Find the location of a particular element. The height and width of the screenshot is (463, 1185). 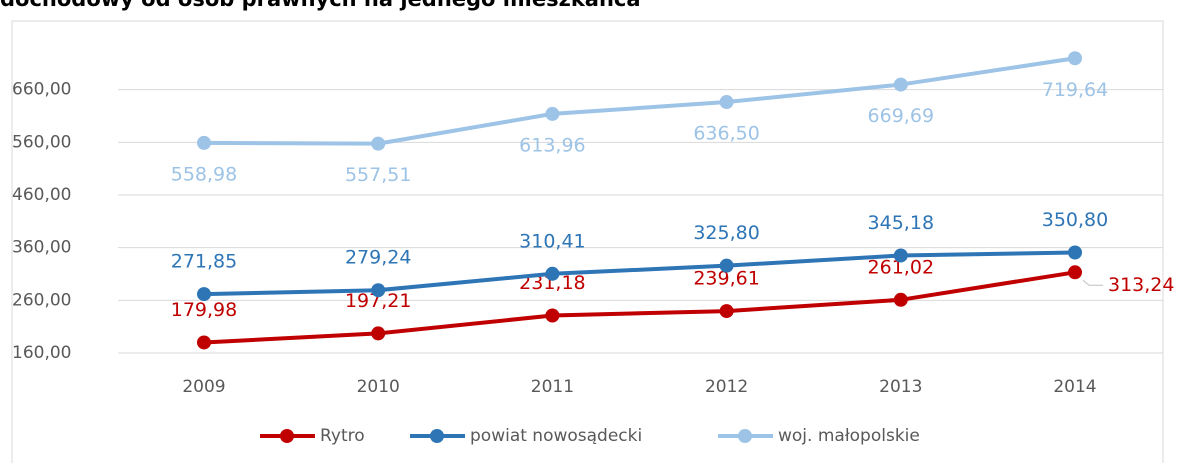

value-label: 613,96 is located at coordinates (552, 145).